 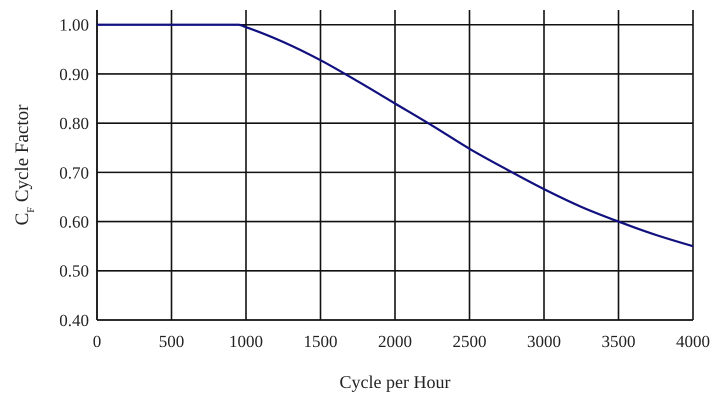 What do you see at coordinates (469, 341) in the screenshot?
I see `x-tick-label: 2500` at bounding box center [469, 341].